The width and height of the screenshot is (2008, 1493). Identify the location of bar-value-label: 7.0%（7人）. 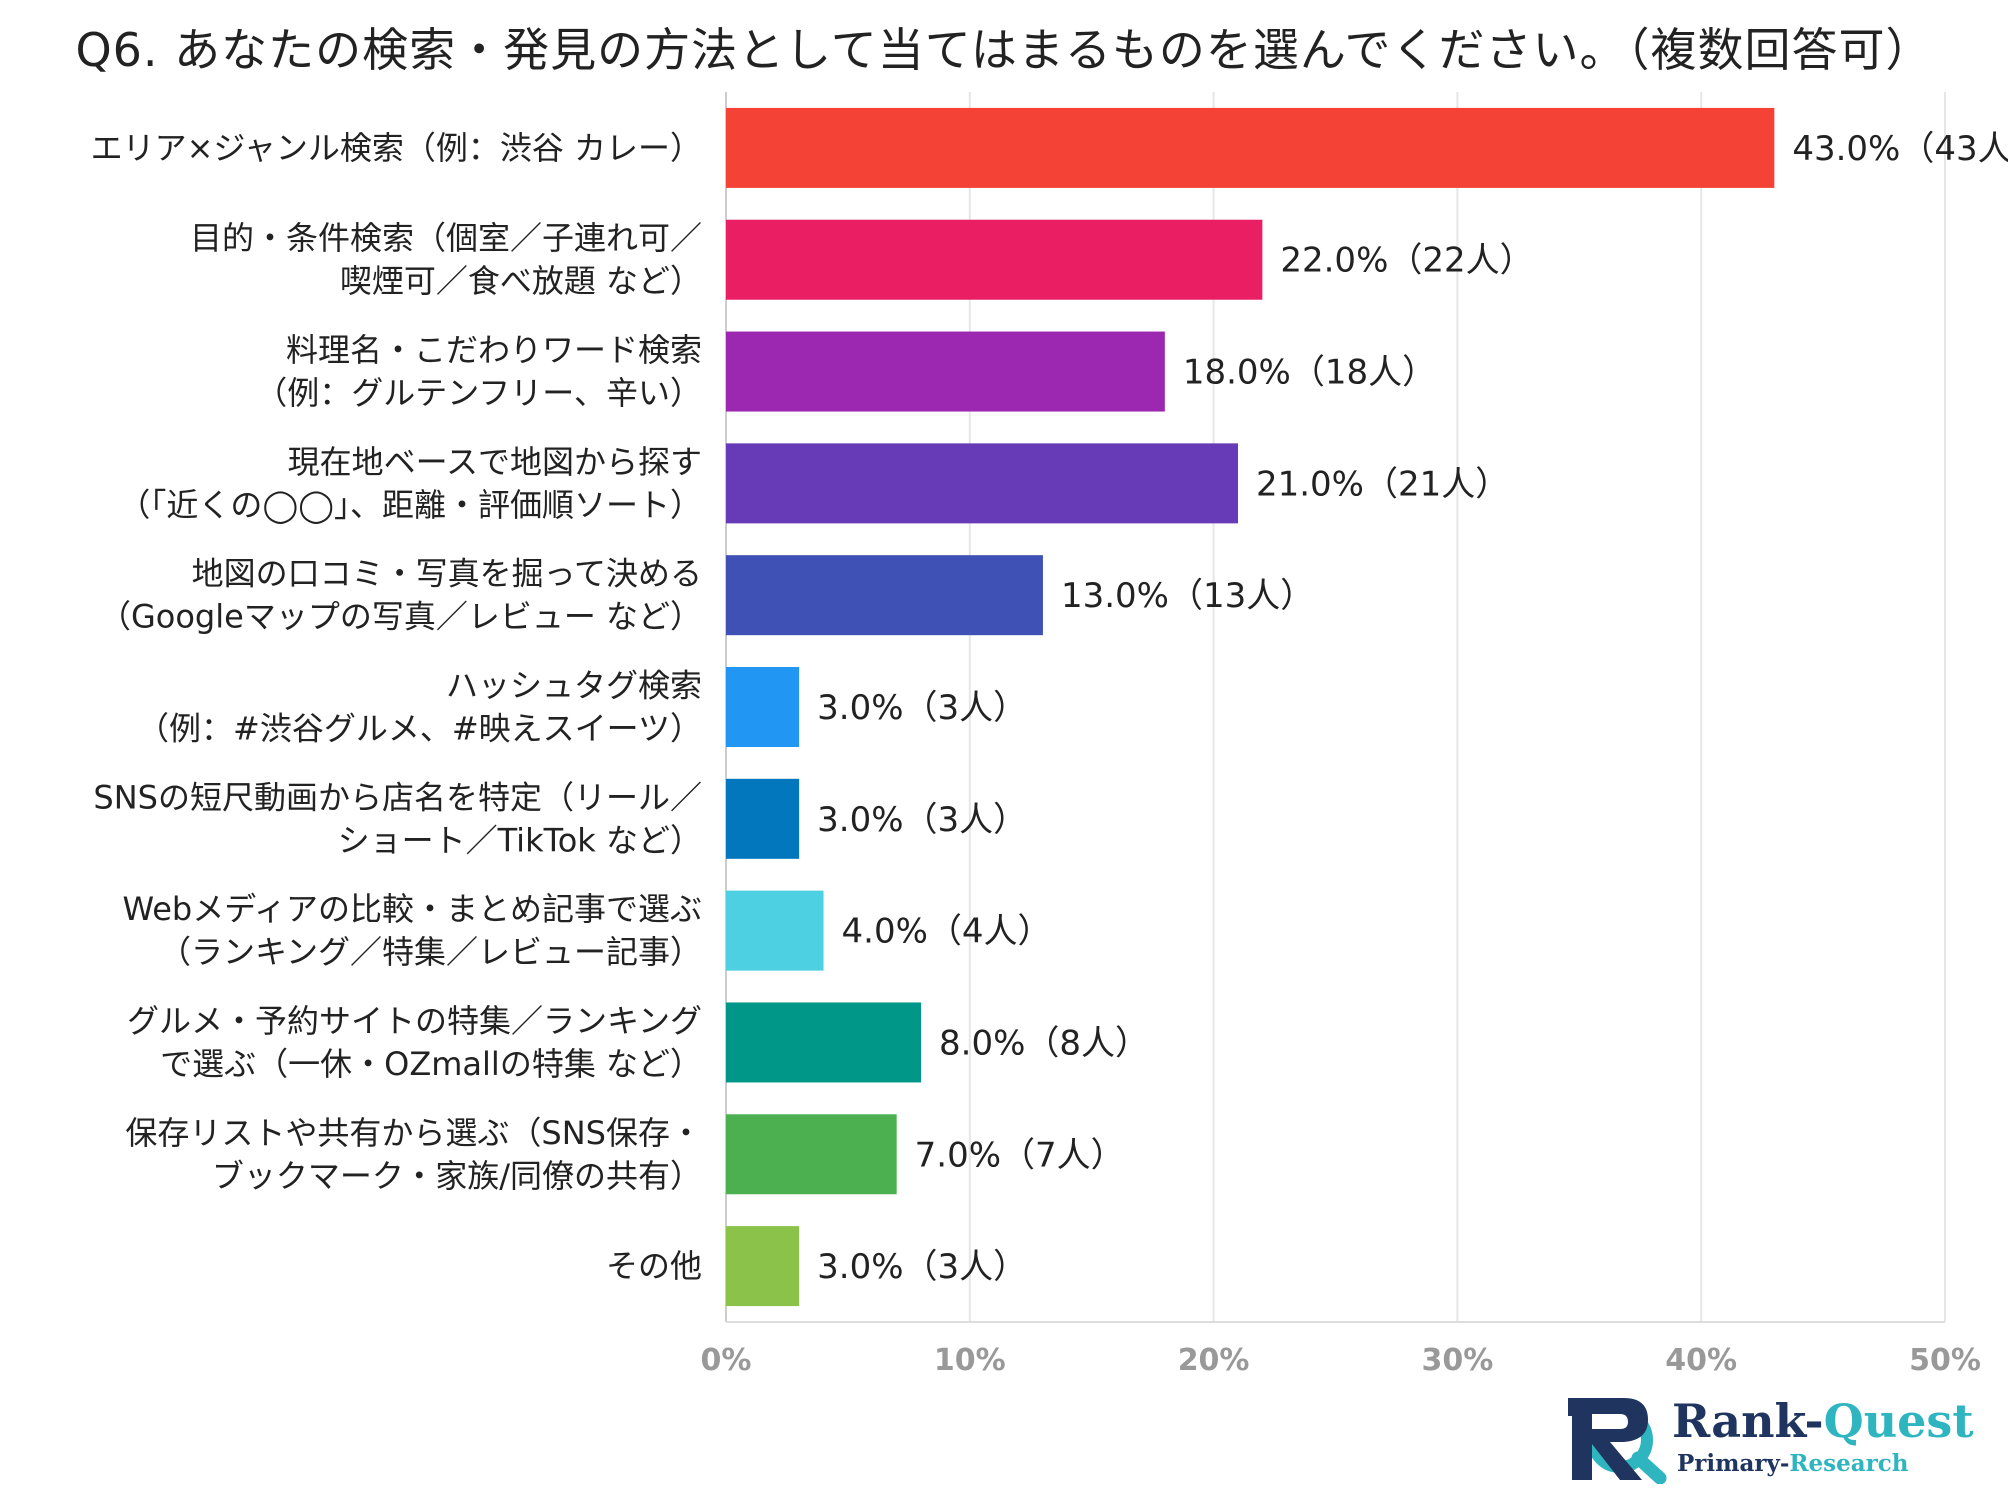
(1020, 1155).